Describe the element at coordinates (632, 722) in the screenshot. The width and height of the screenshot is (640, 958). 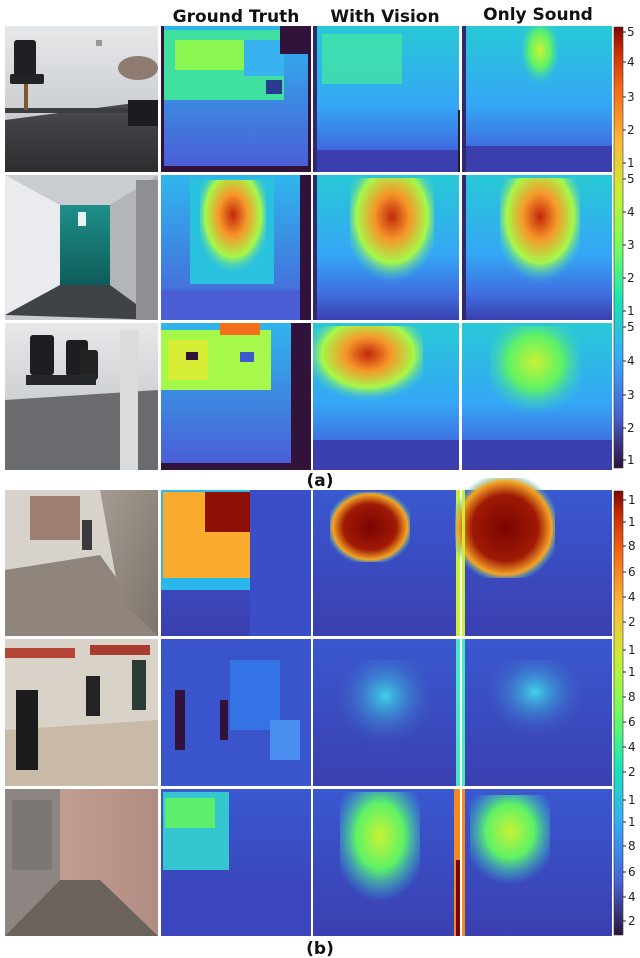
I see `colorbar-b-tick-10: 6` at that location.